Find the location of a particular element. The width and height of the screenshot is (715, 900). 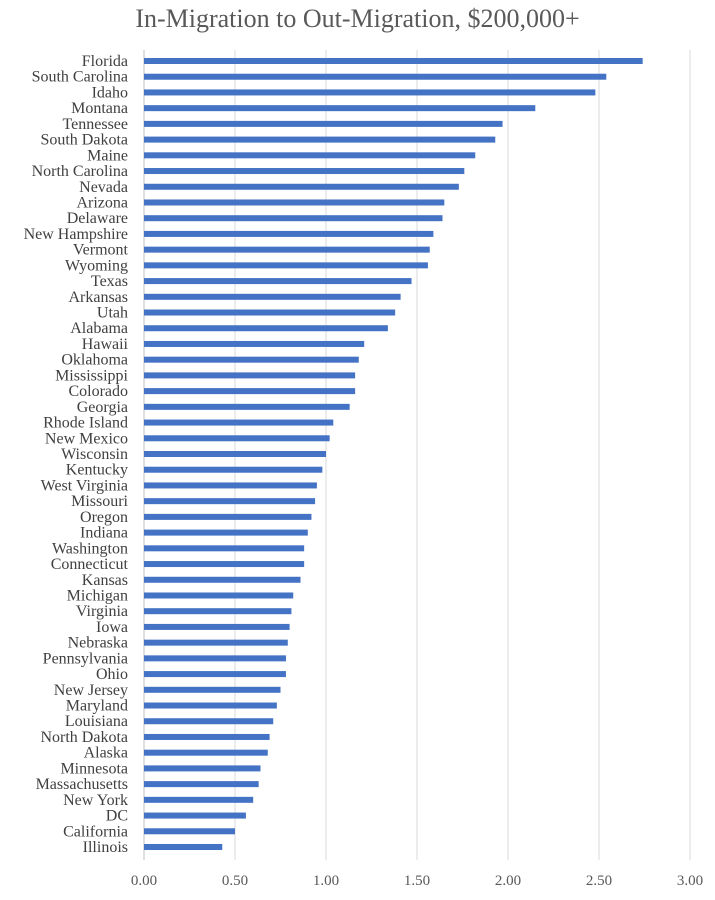

category-label: Wyoming is located at coordinates (96, 265).